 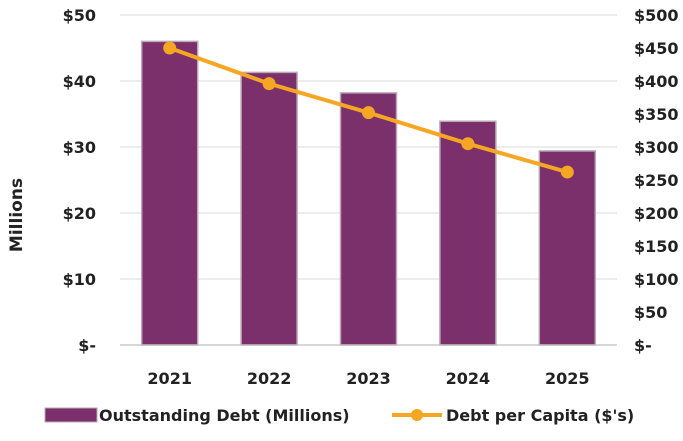 I want to click on bar-2024, so click(x=468, y=233).